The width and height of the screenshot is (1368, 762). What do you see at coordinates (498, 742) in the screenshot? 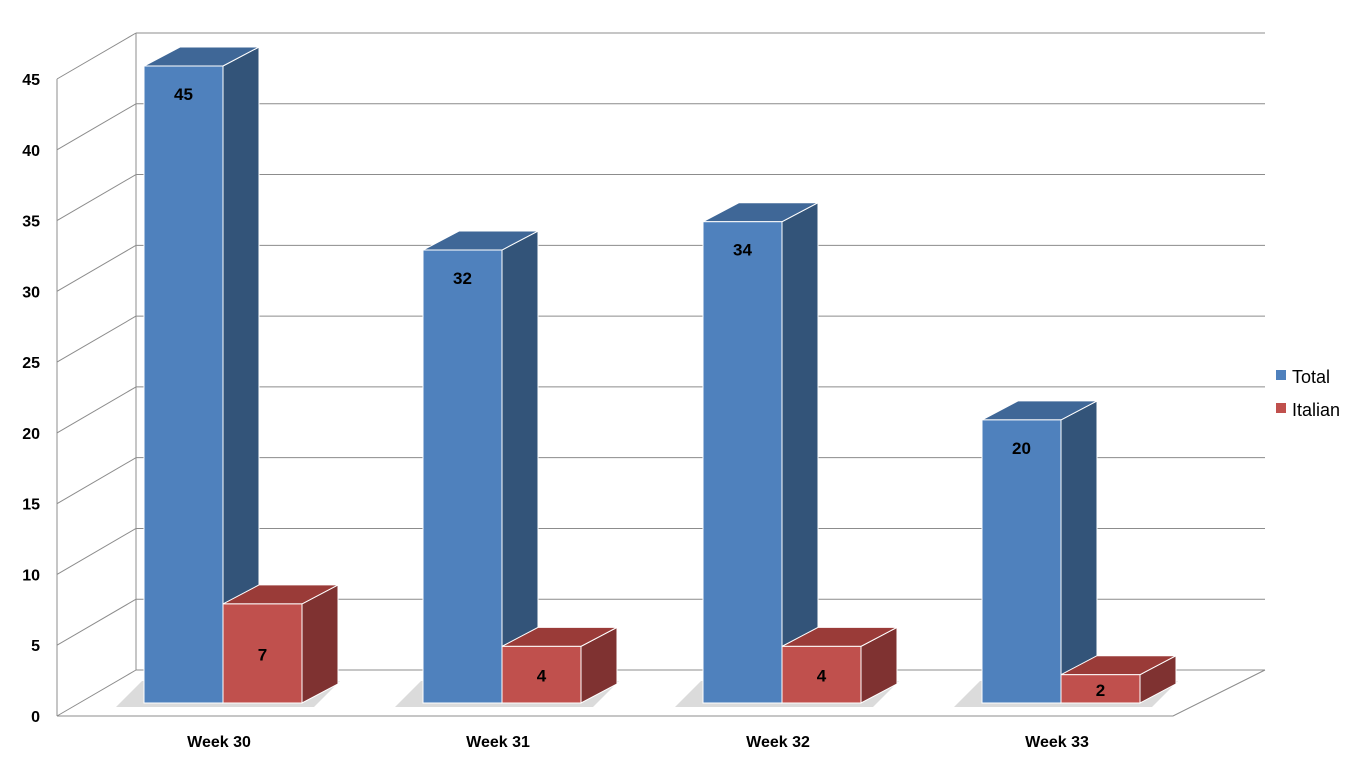
I see `x-tick-label: Week 31` at bounding box center [498, 742].